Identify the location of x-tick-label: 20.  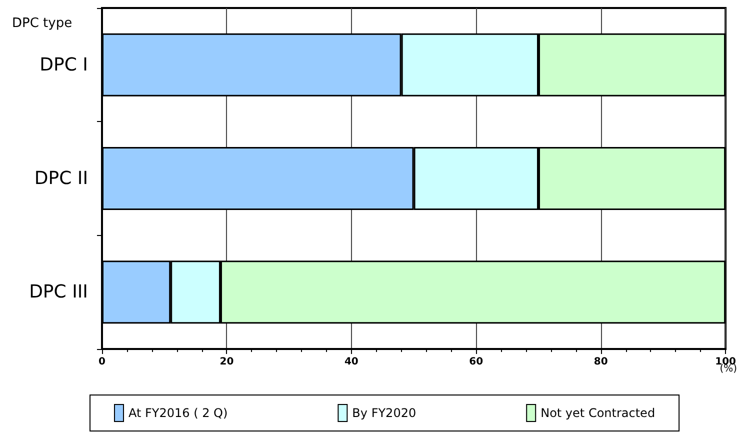
(227, 362).